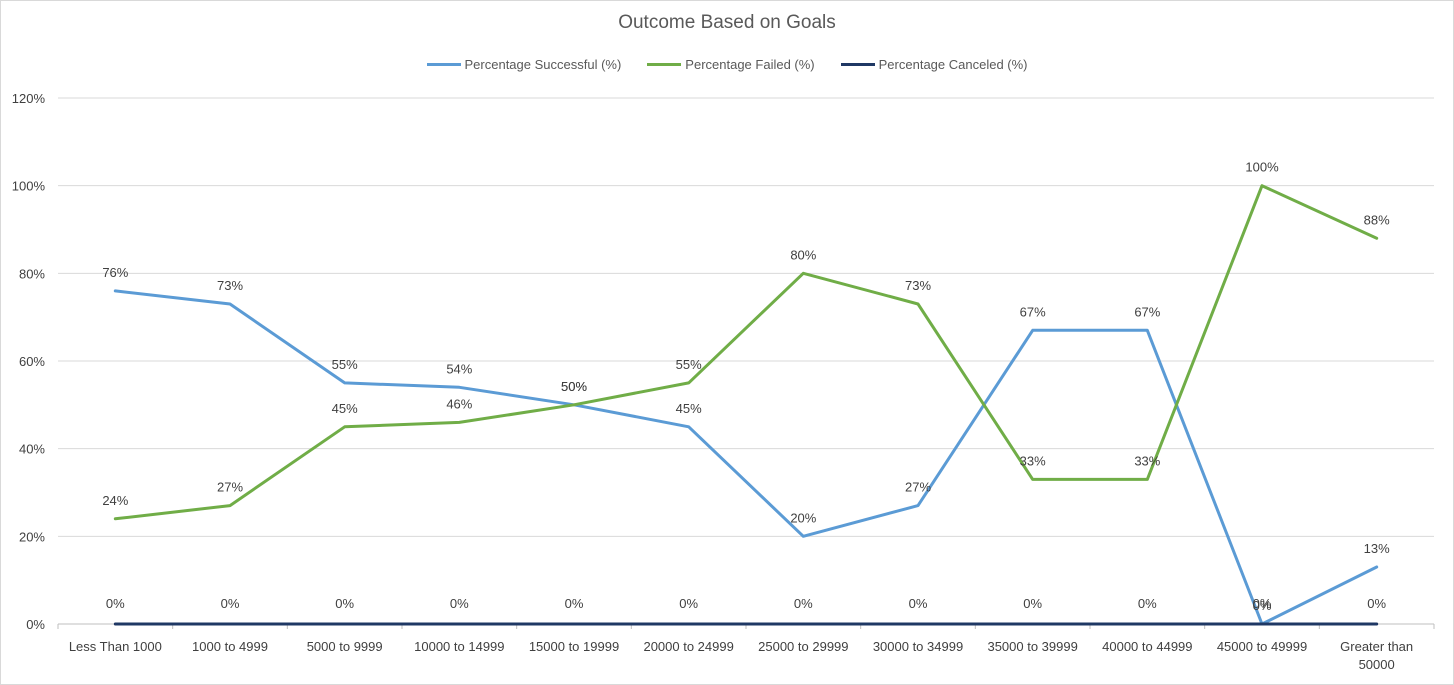 The image size is (1454, 685). What do you see at coordinates (1262, 167) in the screenshot?
I see `data-label-failed: 100%` at bounding box center [1262, 167].